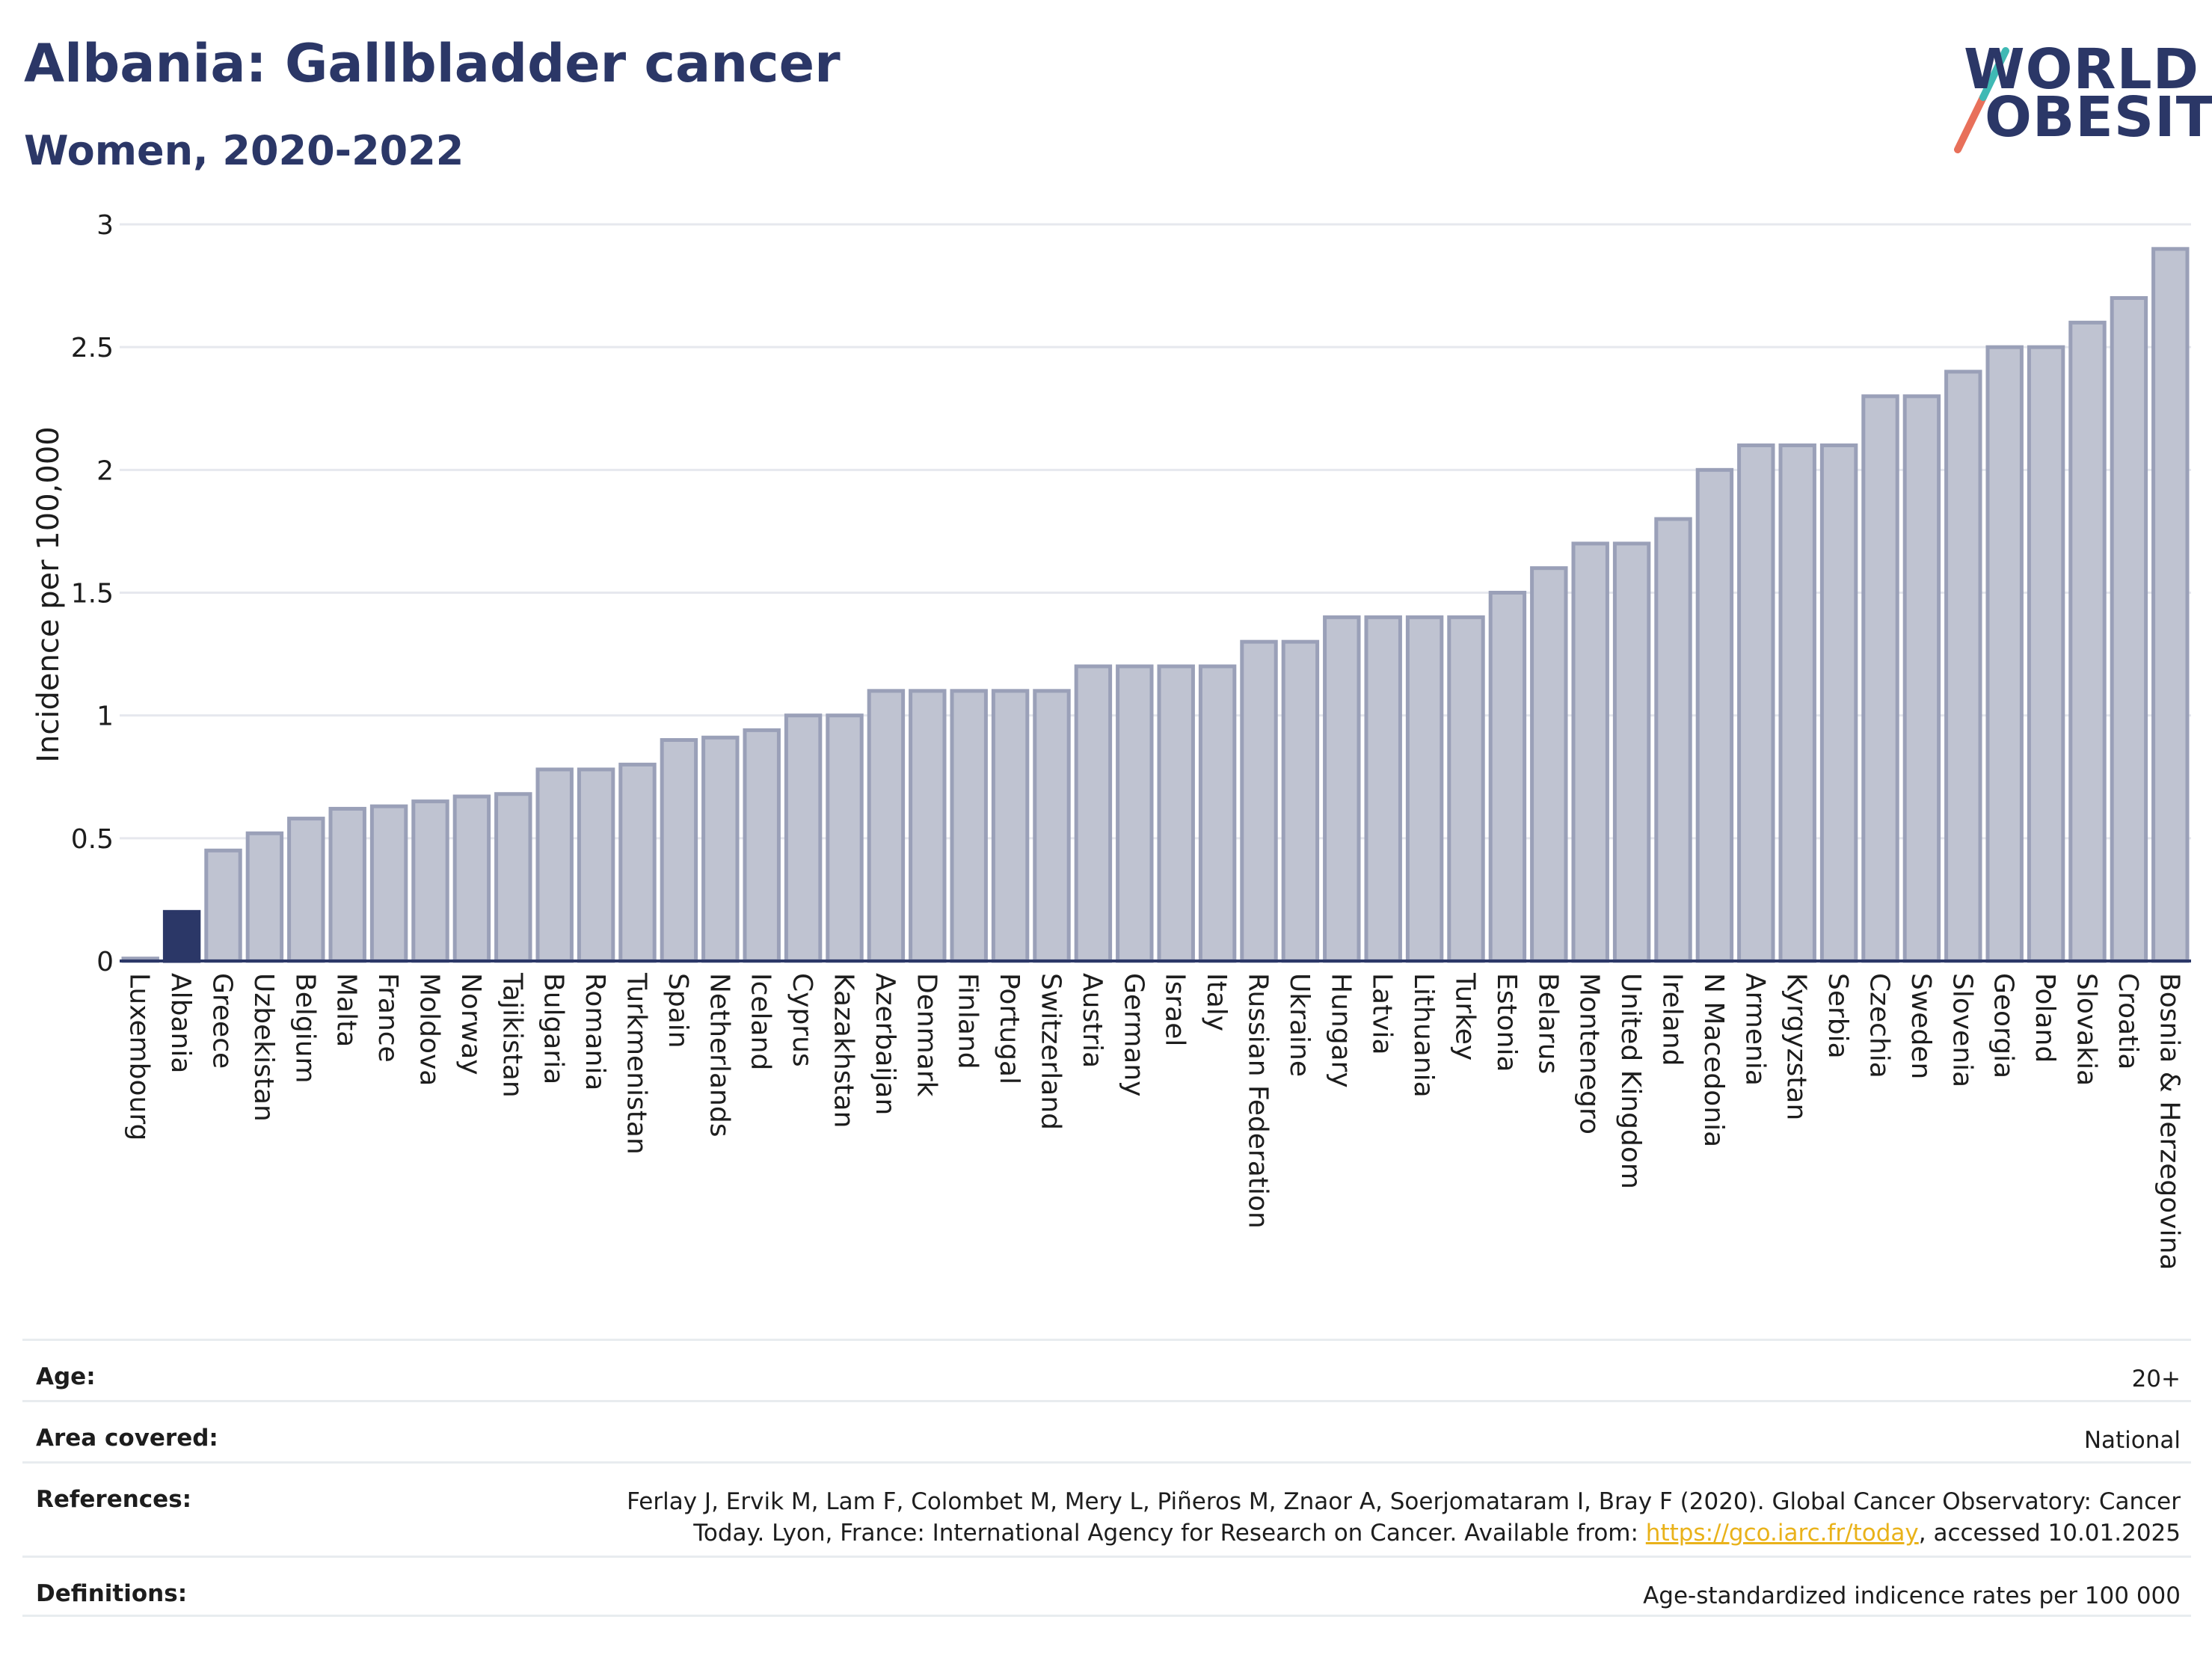  I want to click on bar-belgium, so click(306, 890).